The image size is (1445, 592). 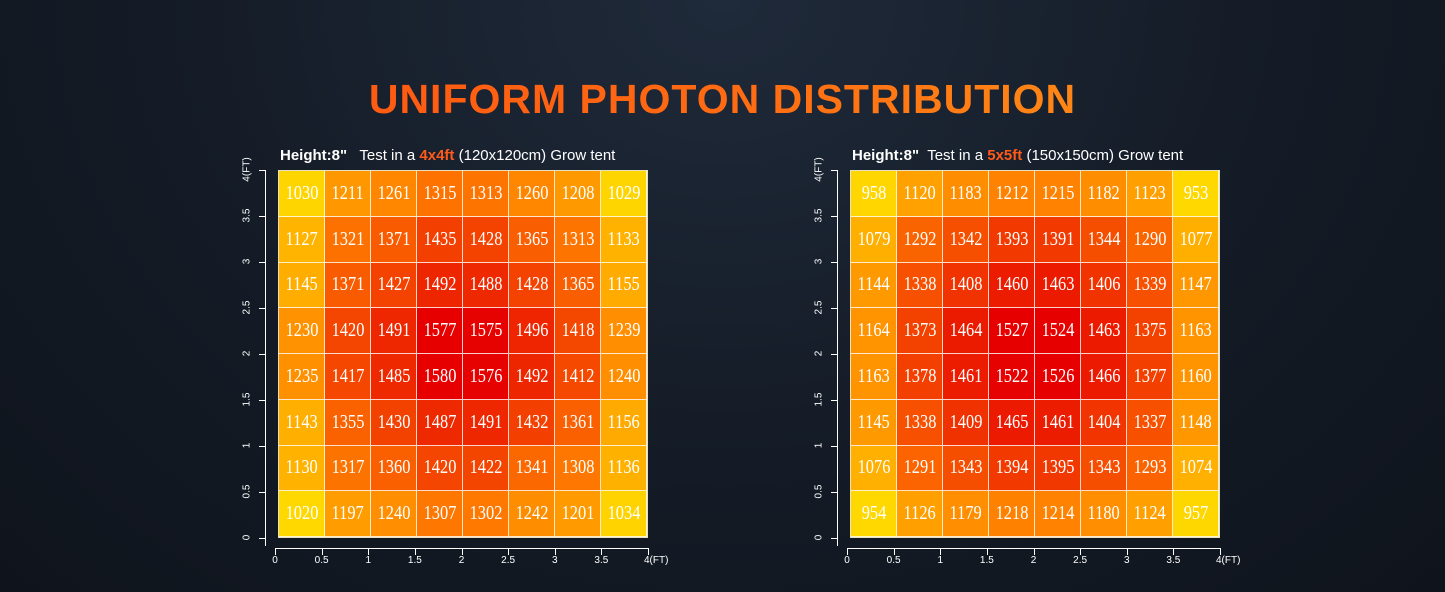 What do you see at coordinates (347, 192) in the screenshot?
I see `cell-value: 1211` at bounding box center [347, 192].